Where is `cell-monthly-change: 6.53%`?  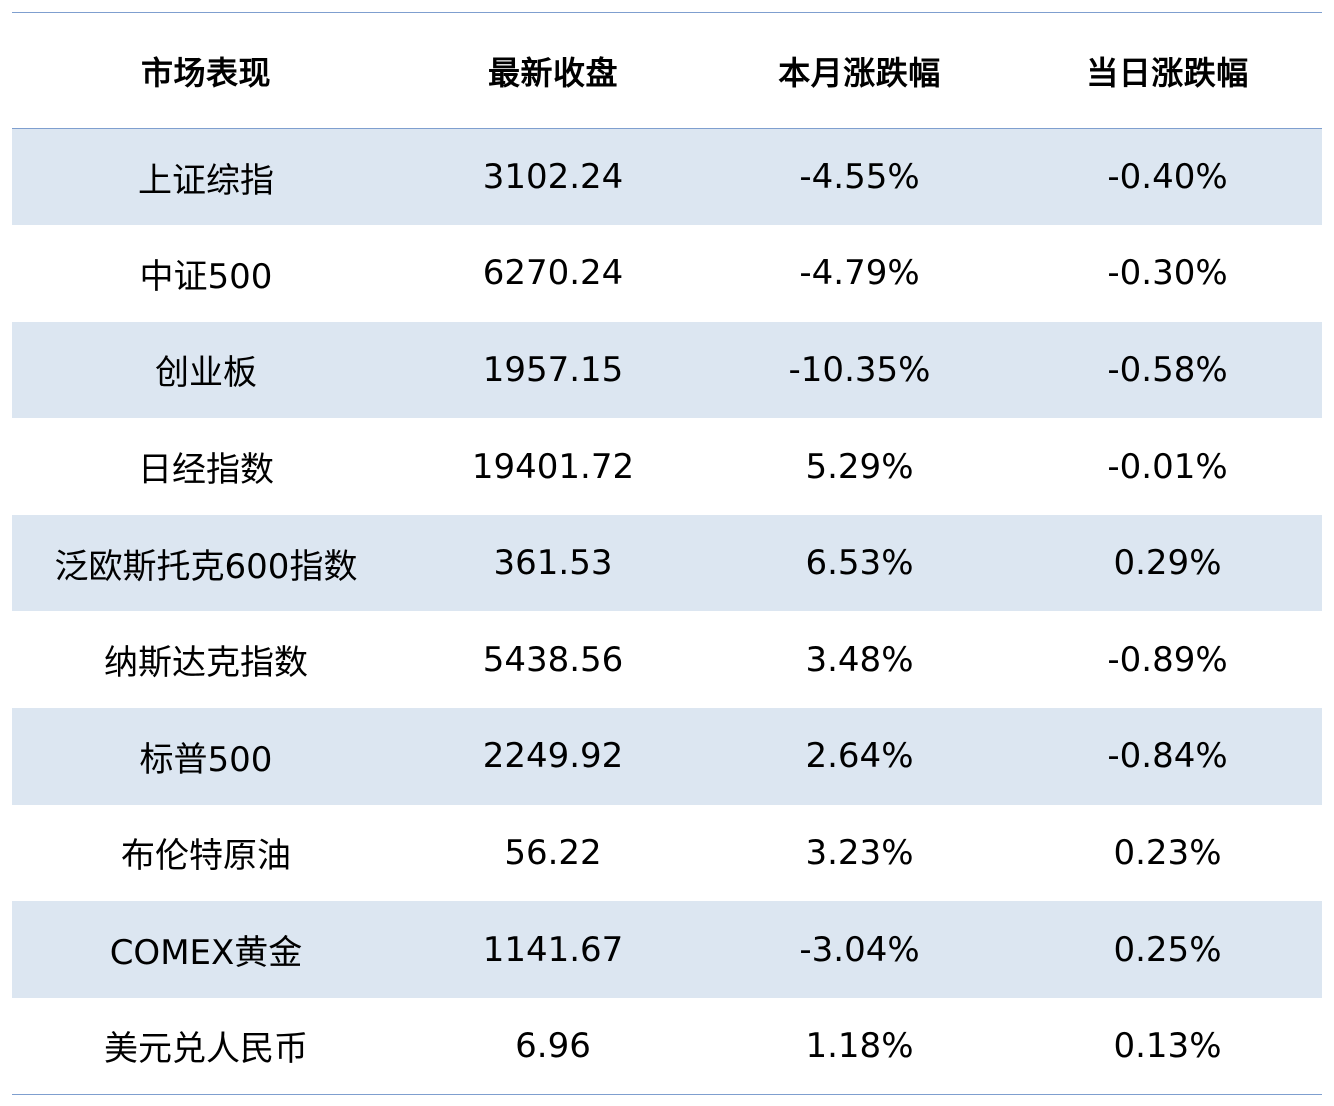 cell-monthly-change: 6.53% is located at coordinates (859, 563).